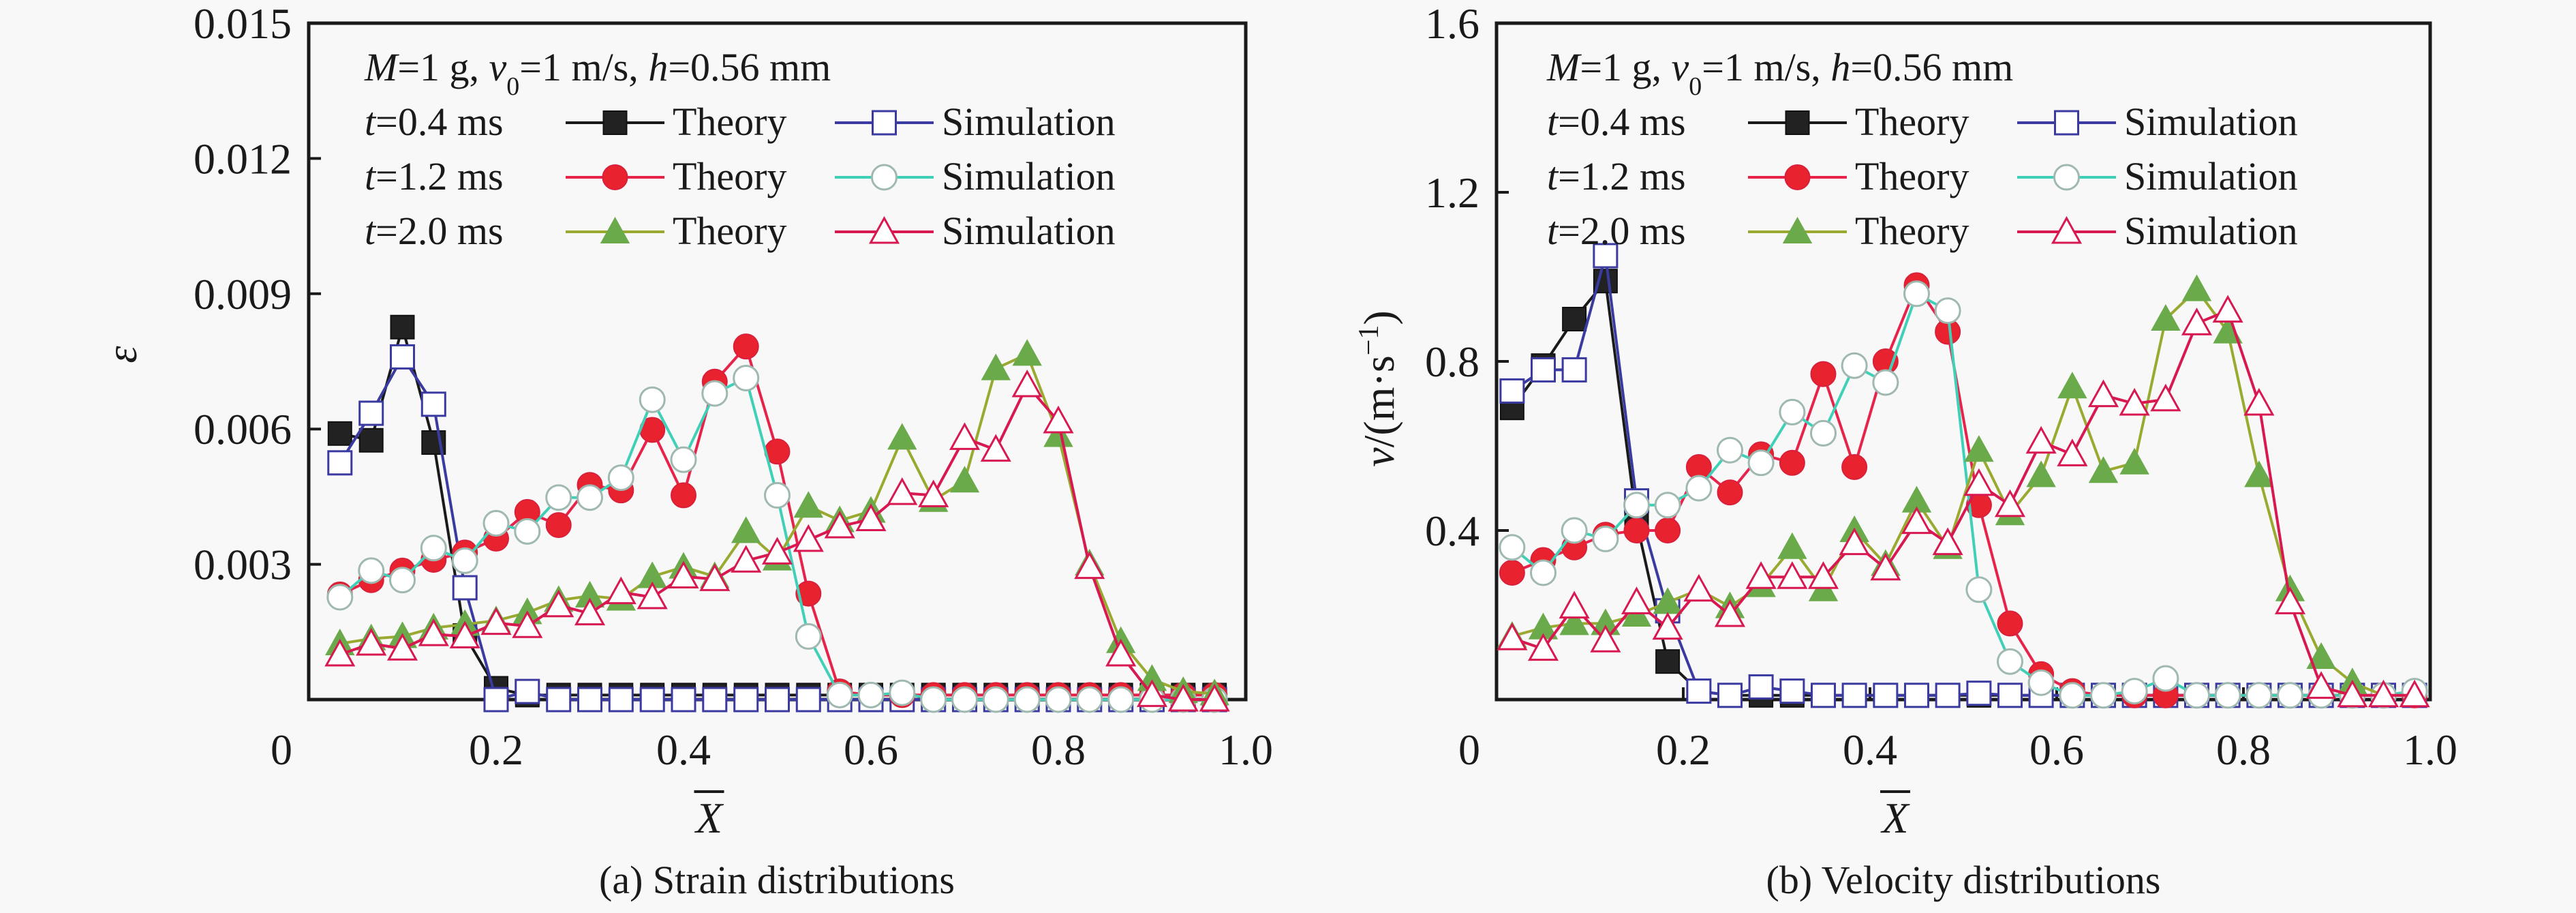 The width and height of the screenshot is (2576, 913). What do you see at coordinates (597, 73) in the screenshot?
I see `parameter-annotation: M=1 g, v0=1 m/s, h=0.56 mm` at bounding box center [597, 73].